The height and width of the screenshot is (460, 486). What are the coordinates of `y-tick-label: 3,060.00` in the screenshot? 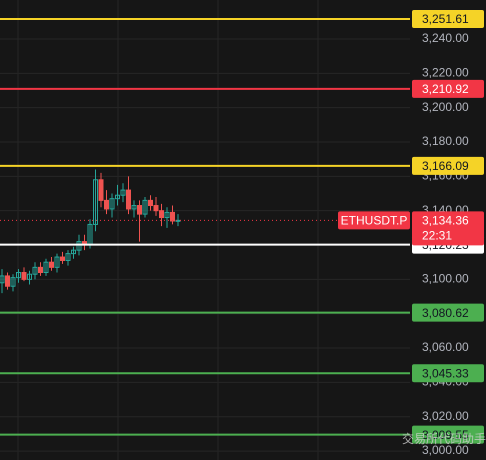 It's located at (445, 347).